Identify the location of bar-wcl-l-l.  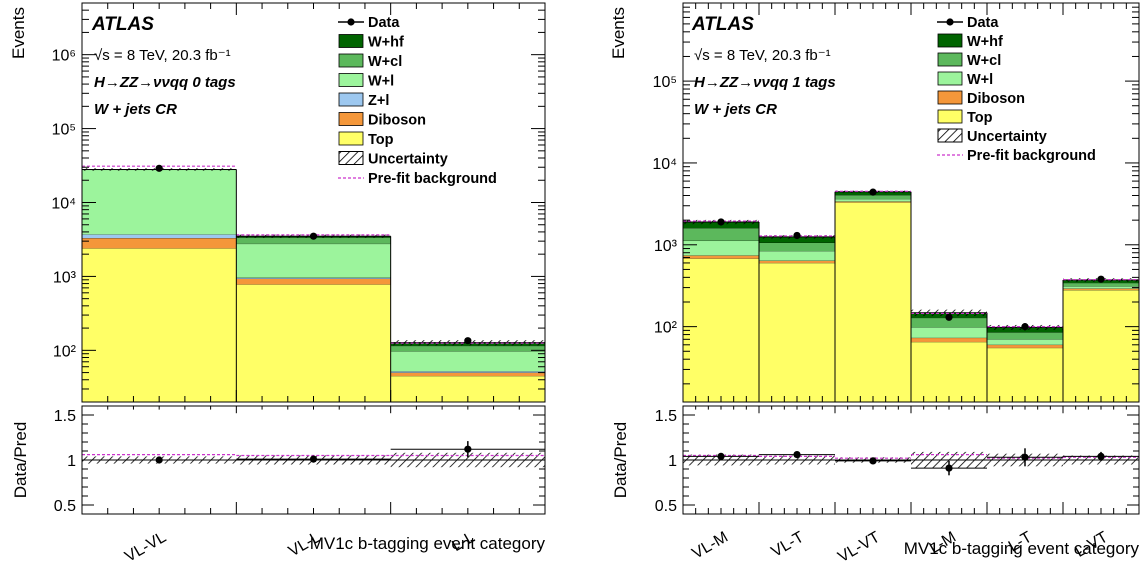
(467, 348).